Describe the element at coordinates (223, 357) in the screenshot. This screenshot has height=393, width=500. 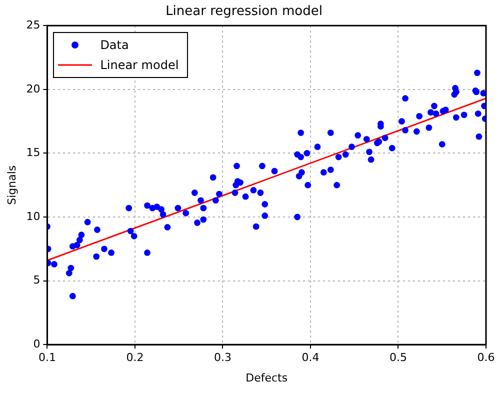
I see `x-tick-label: 0.3` at that location.